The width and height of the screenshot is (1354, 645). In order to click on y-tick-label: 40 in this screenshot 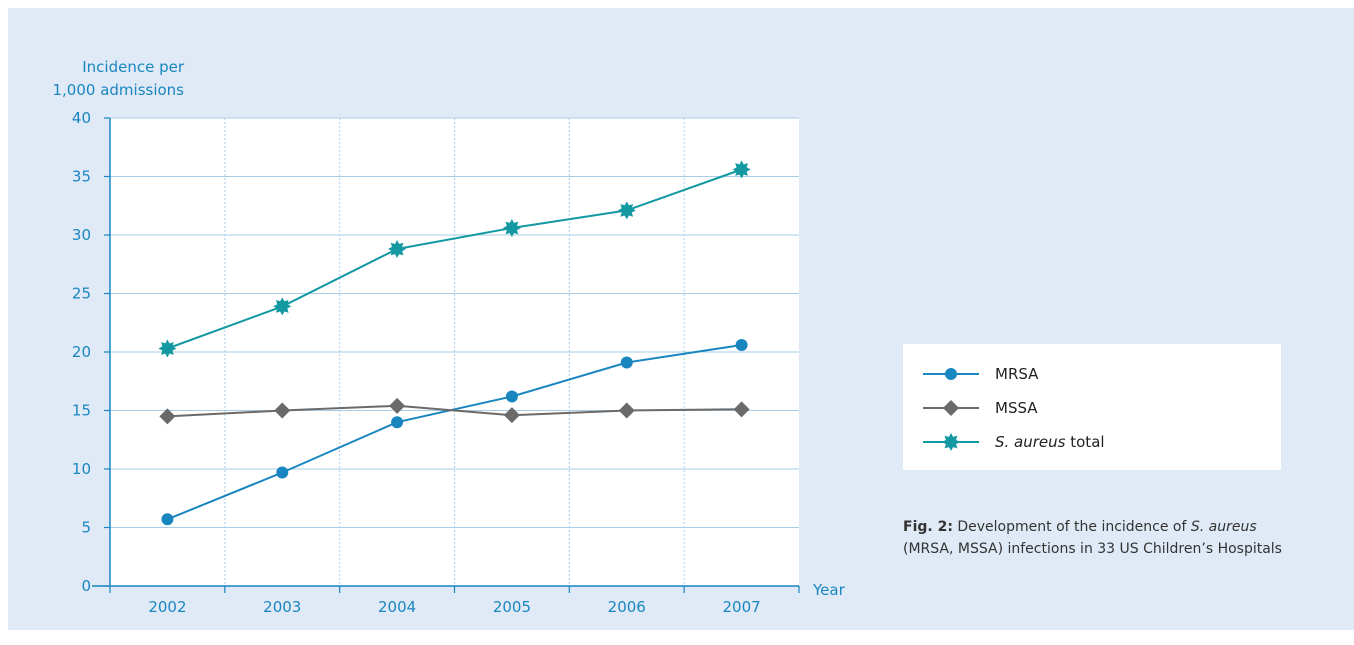, I will do `click(81, 118)`.